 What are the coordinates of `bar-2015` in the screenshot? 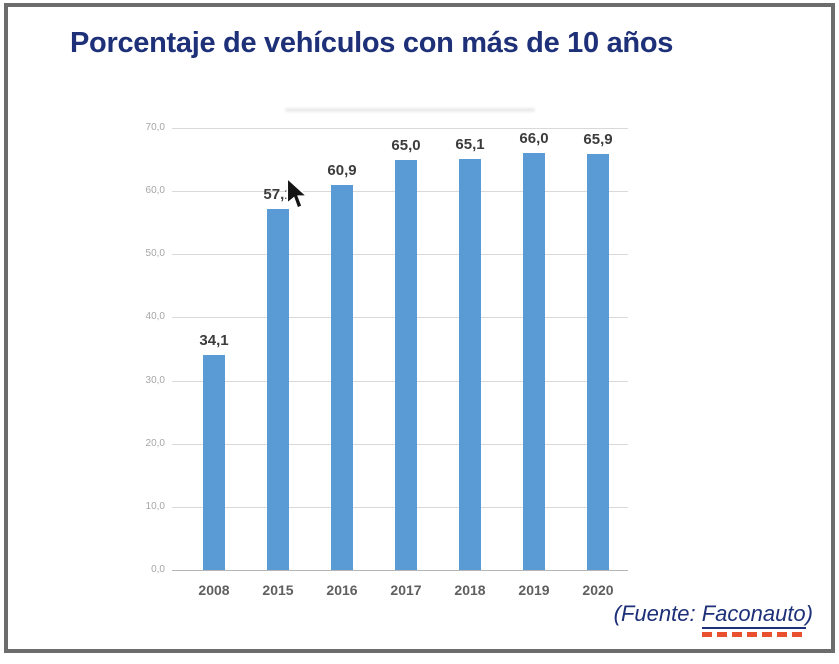 It's located at (278, 389).